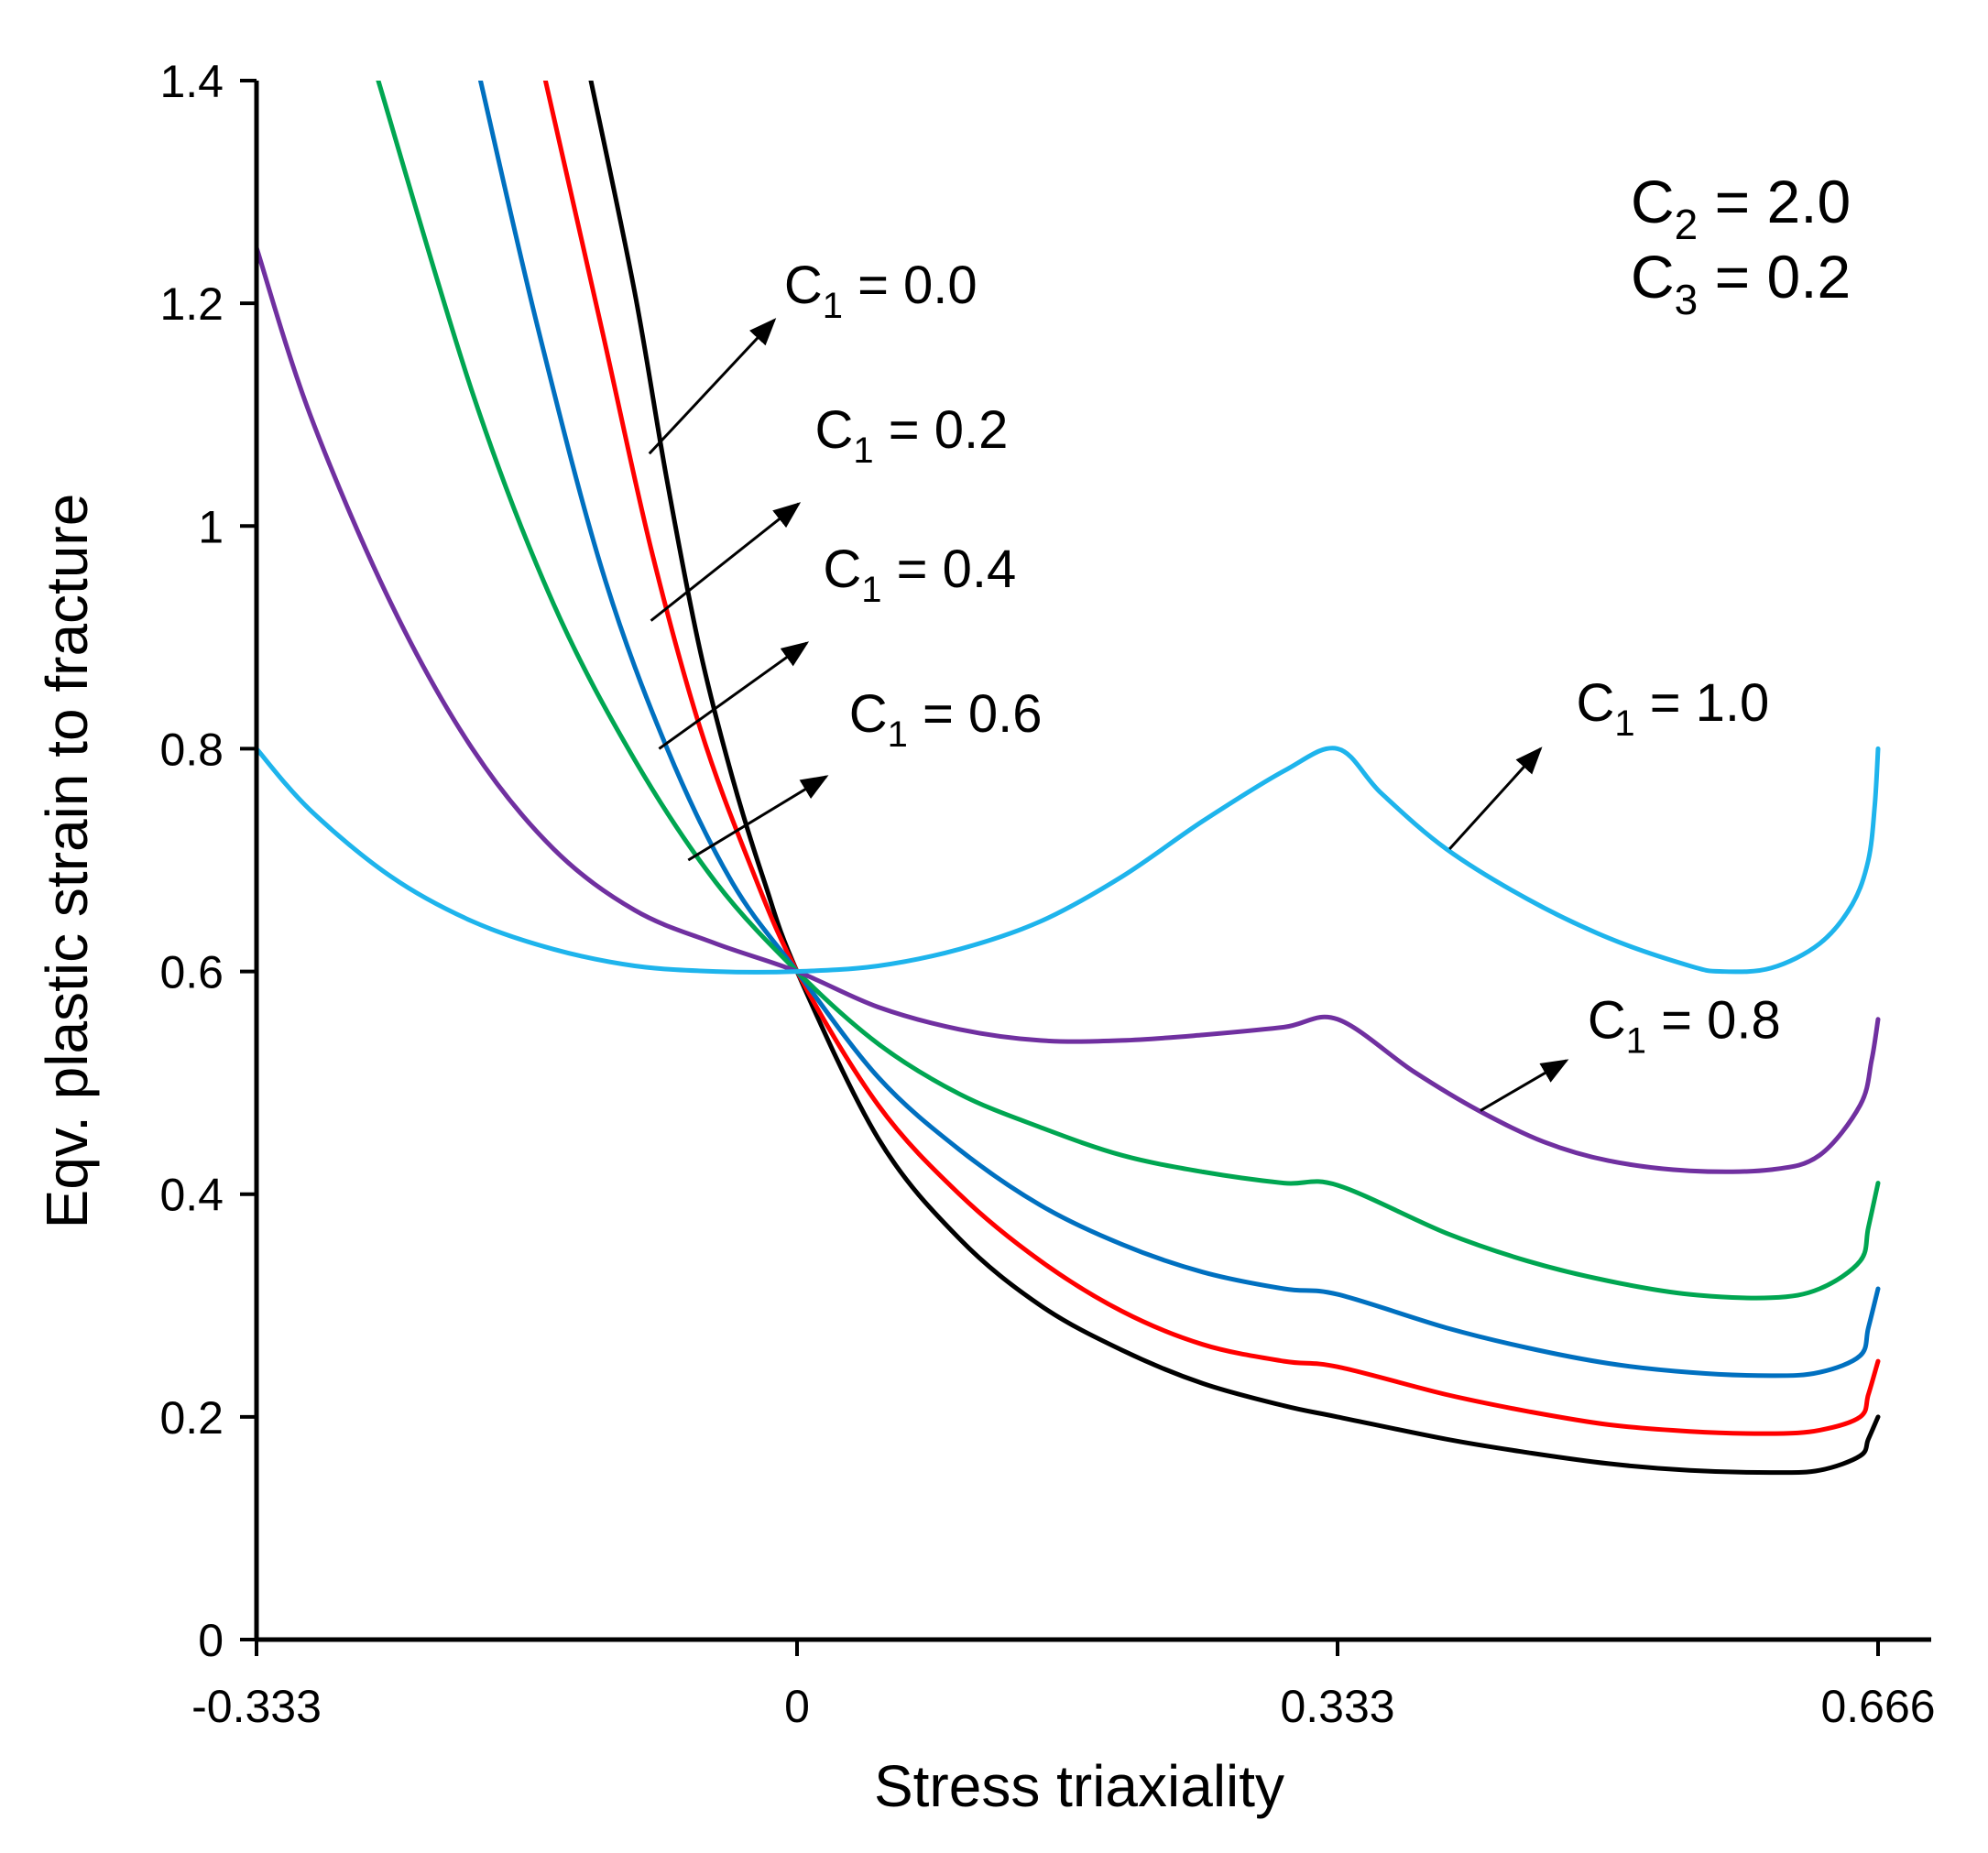 The width and height of the screenshot is (1988, 1853). Describe the element at coordinates (1685, 1026) in the screenshot. I see `annotation-label-4: C1 = 0.8` at that location.